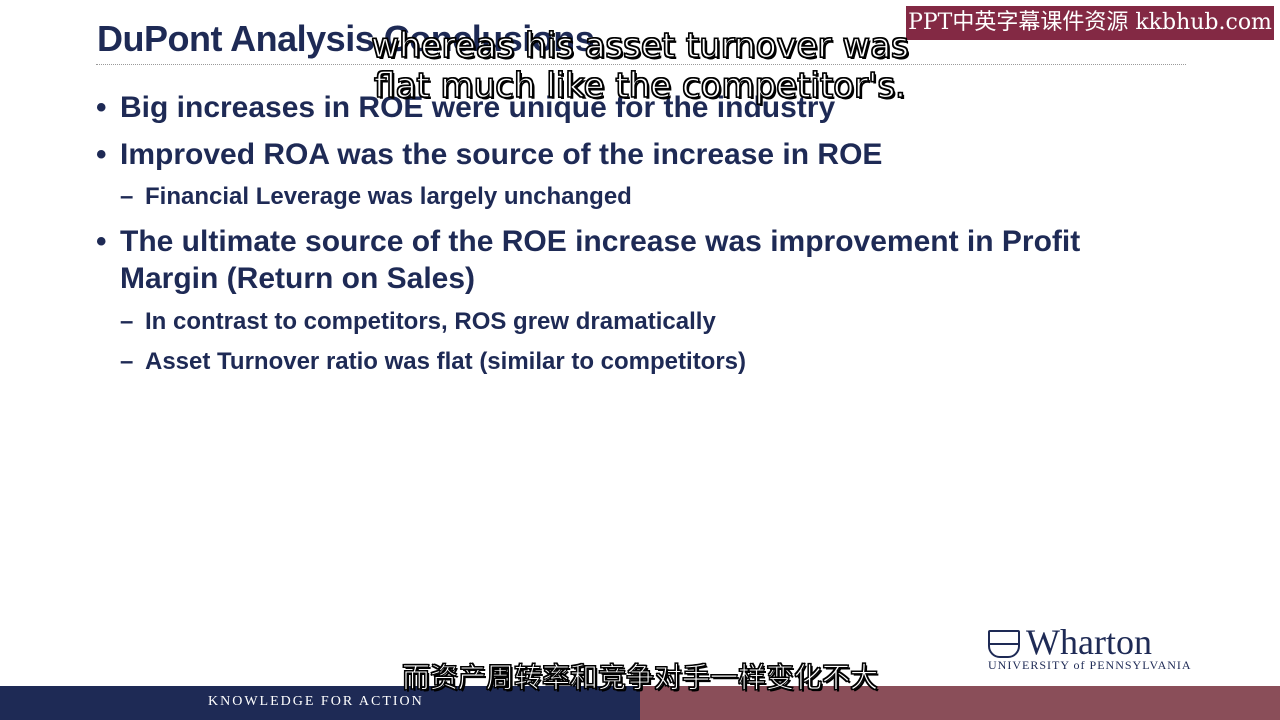  What do you see at coordinates (1090, 665) in the screenshot?
I see `logo-subtitle: UNIVERSITY of PENNSYLVANIA` at bounding box center [1090, 665].